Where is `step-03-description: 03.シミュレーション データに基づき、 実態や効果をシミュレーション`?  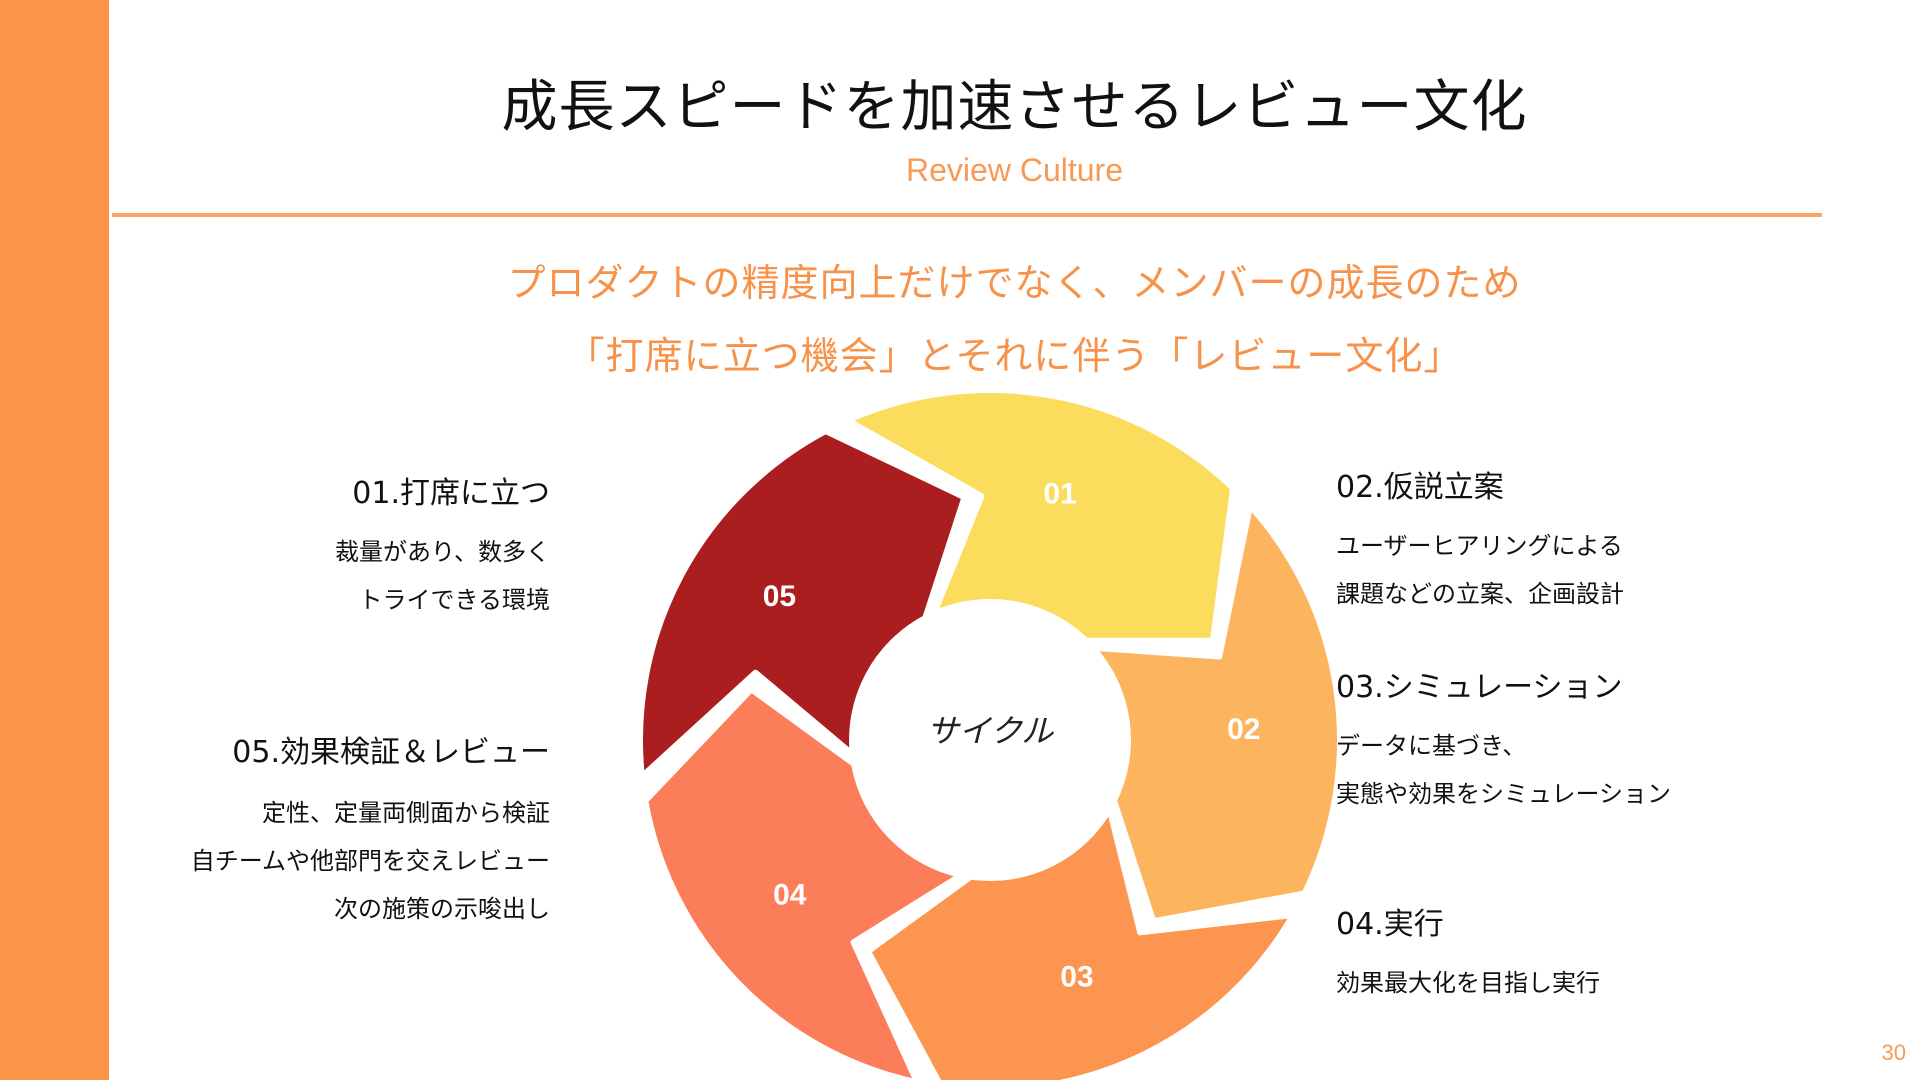 step-03-description: 03.シミュレーション データに基づき、 実態や効果をシミュレーション is located at coordinates (1503, 743).